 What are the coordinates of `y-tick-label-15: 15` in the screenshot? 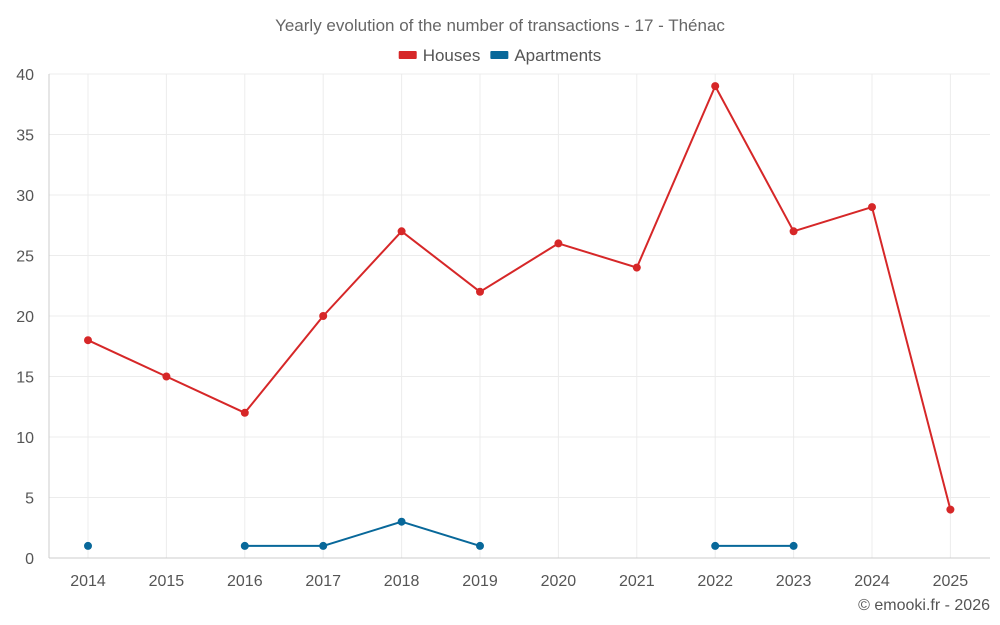 It's located at (25, 378).